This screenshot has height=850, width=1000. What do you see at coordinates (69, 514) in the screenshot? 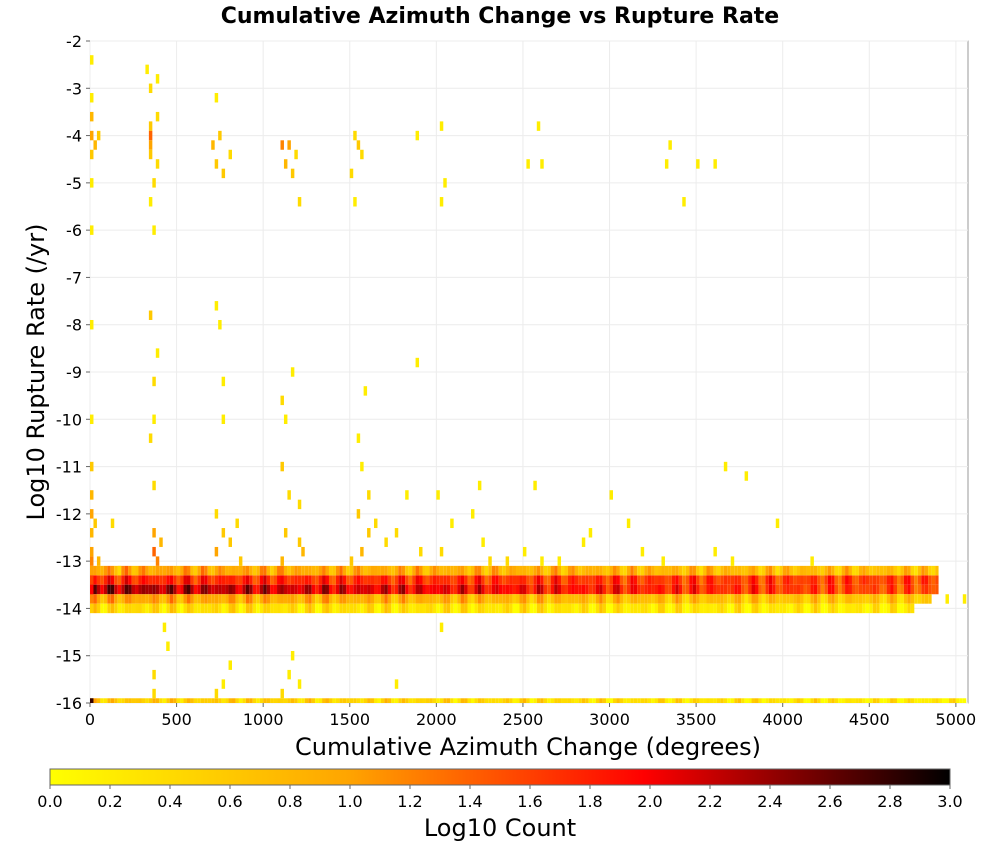
I see `y-tick-label: -12` at bounding box center [69, 514].